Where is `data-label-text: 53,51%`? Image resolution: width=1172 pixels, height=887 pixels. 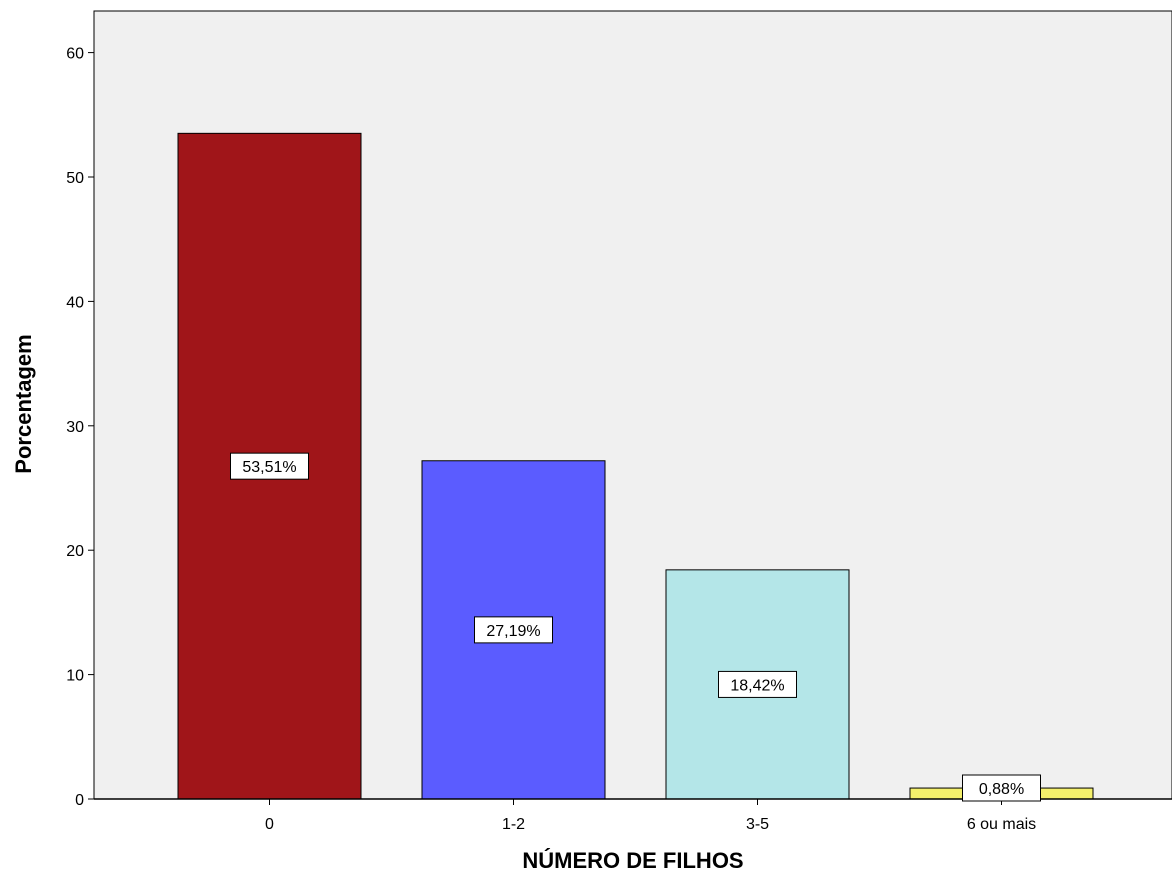
data-label-text: 53,51% is located at coordinates (269, 467).